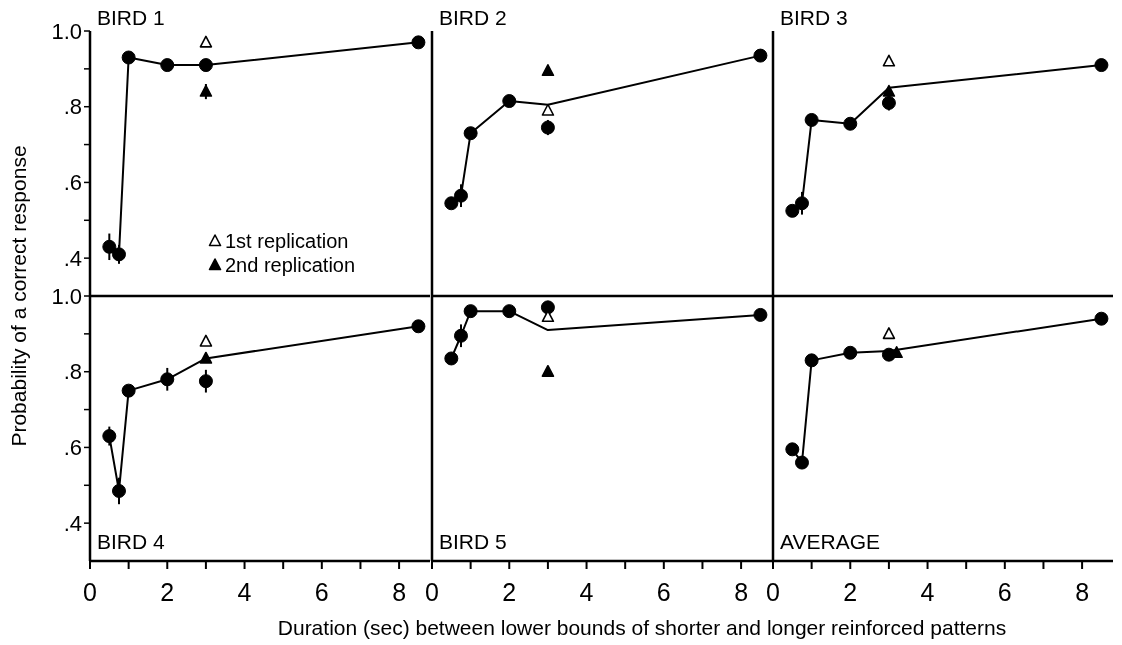 This screenshot has width=1122, height=645. I want to click on text: BIRD 4, so click(131, 541).